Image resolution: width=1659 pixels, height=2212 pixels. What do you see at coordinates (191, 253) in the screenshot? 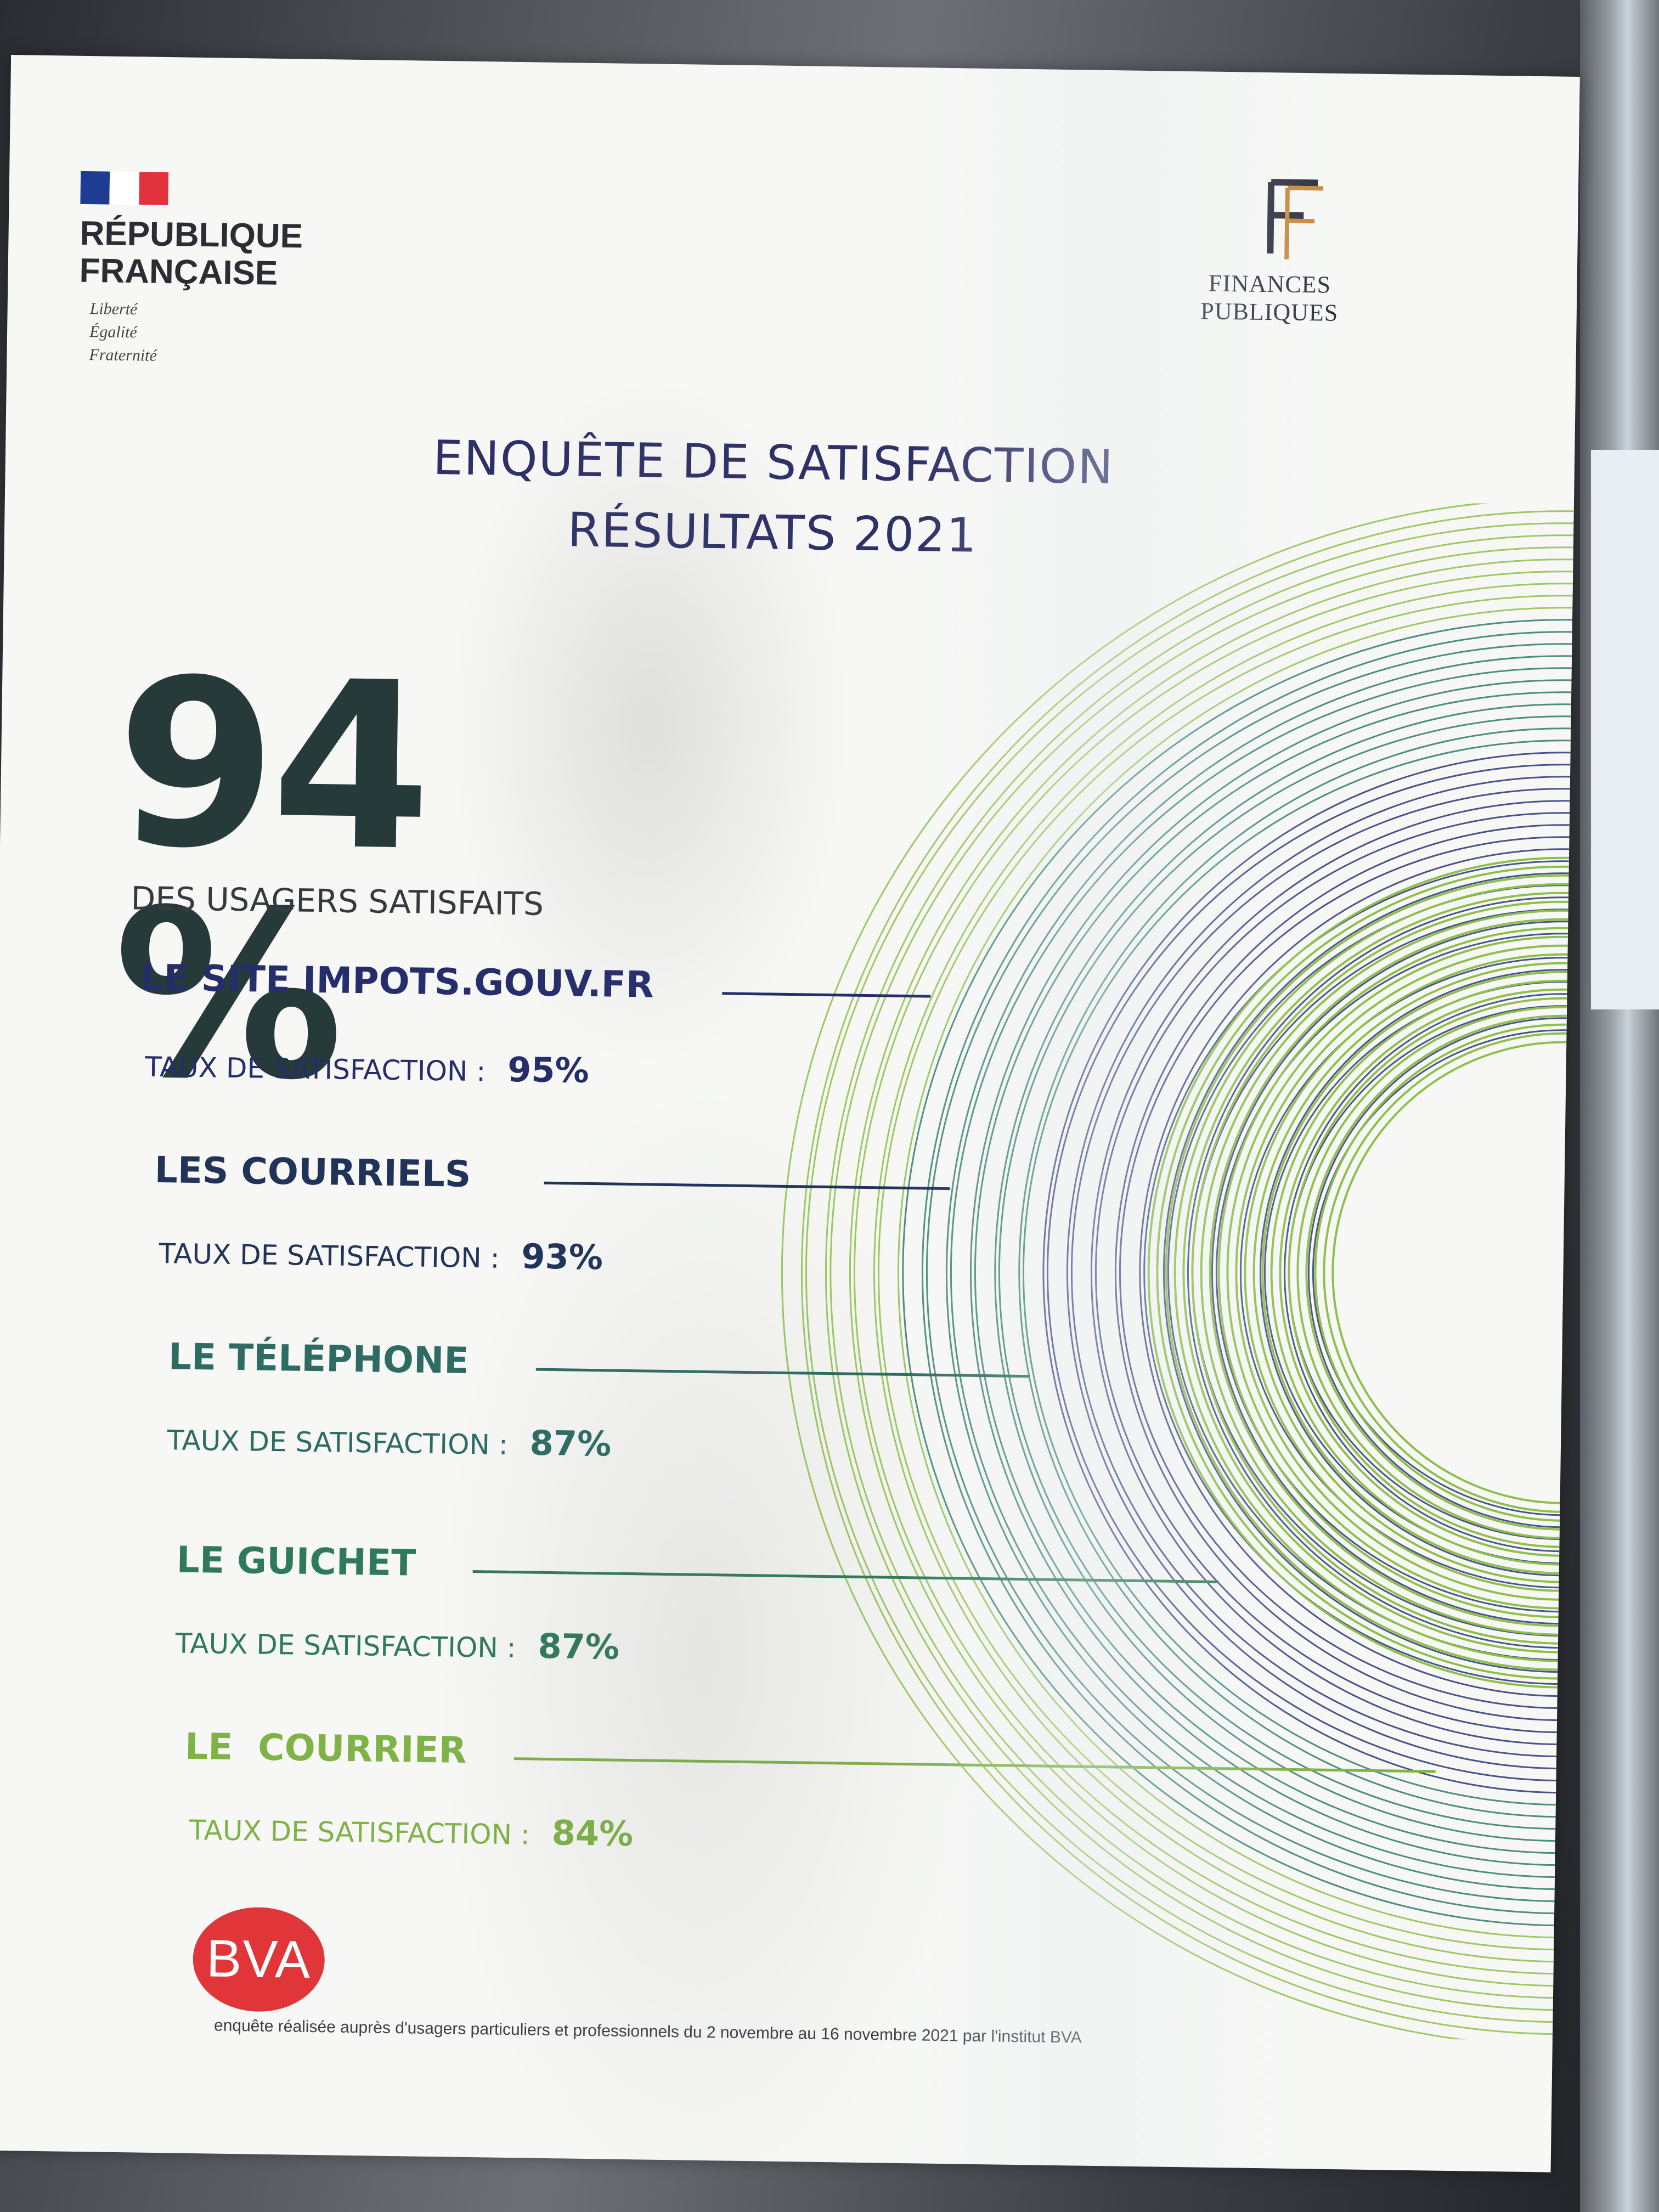
I see `republique-francaise-logo-text: RÉPUBLIQUE FRANÇAISE` at bounding box center [191, 253].